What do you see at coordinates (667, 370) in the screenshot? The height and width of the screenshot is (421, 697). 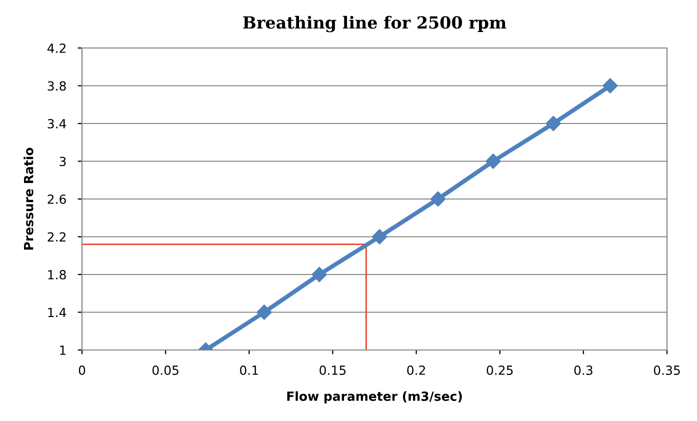 I see `x-tick-label: 0.35` at bounding box center [667, 370].